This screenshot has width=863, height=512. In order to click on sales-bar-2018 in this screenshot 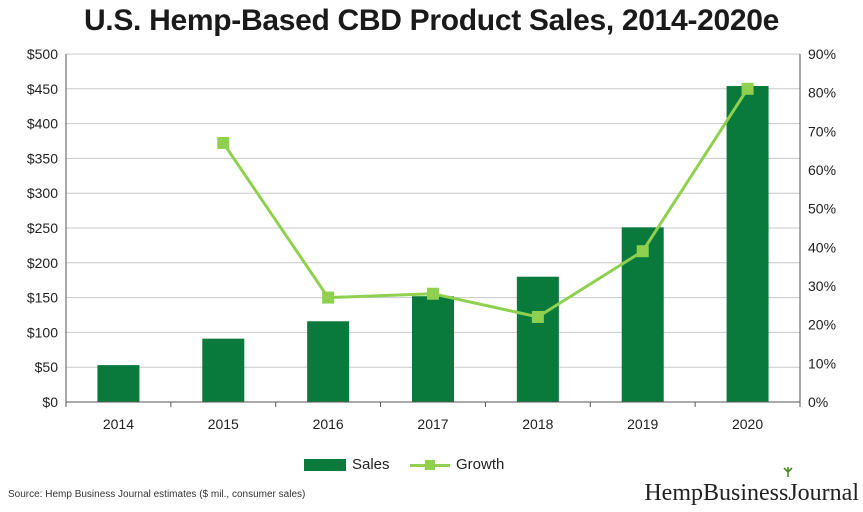, I will do `click(537, 339)`.